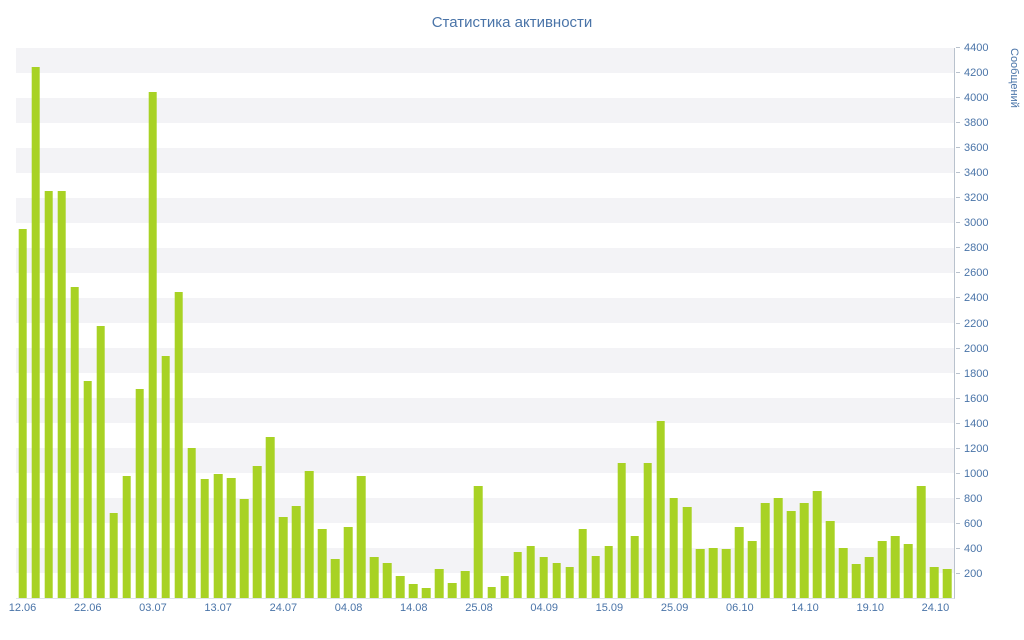 Image resolution: width=1024 pixels, height=640 pixels. What do you see at coordinates (870, 608) in the screenshot?
I see `x-tick-label: 19.10` at bounding box center [870, 608].